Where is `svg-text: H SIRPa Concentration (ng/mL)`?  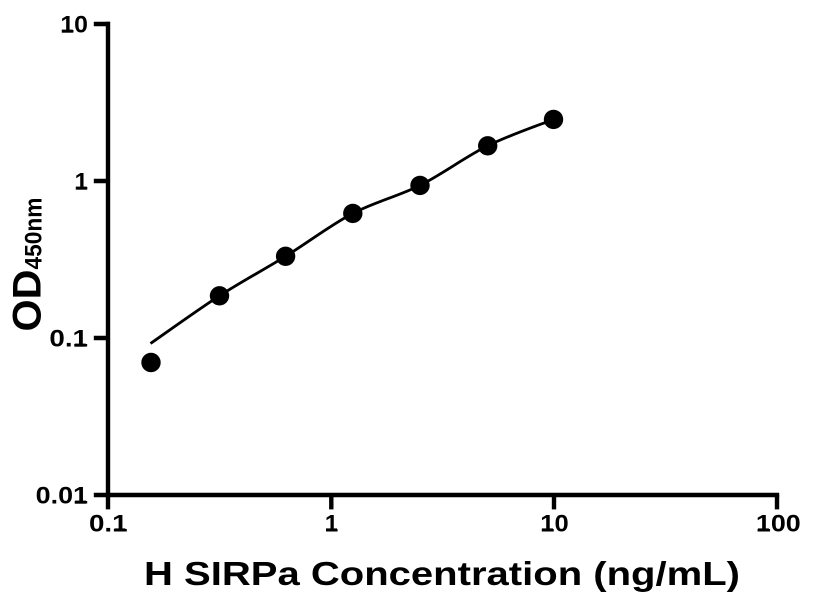
svg-text: H SIRPa Concentration (ng/mL) is located at coordinates (442, 573).